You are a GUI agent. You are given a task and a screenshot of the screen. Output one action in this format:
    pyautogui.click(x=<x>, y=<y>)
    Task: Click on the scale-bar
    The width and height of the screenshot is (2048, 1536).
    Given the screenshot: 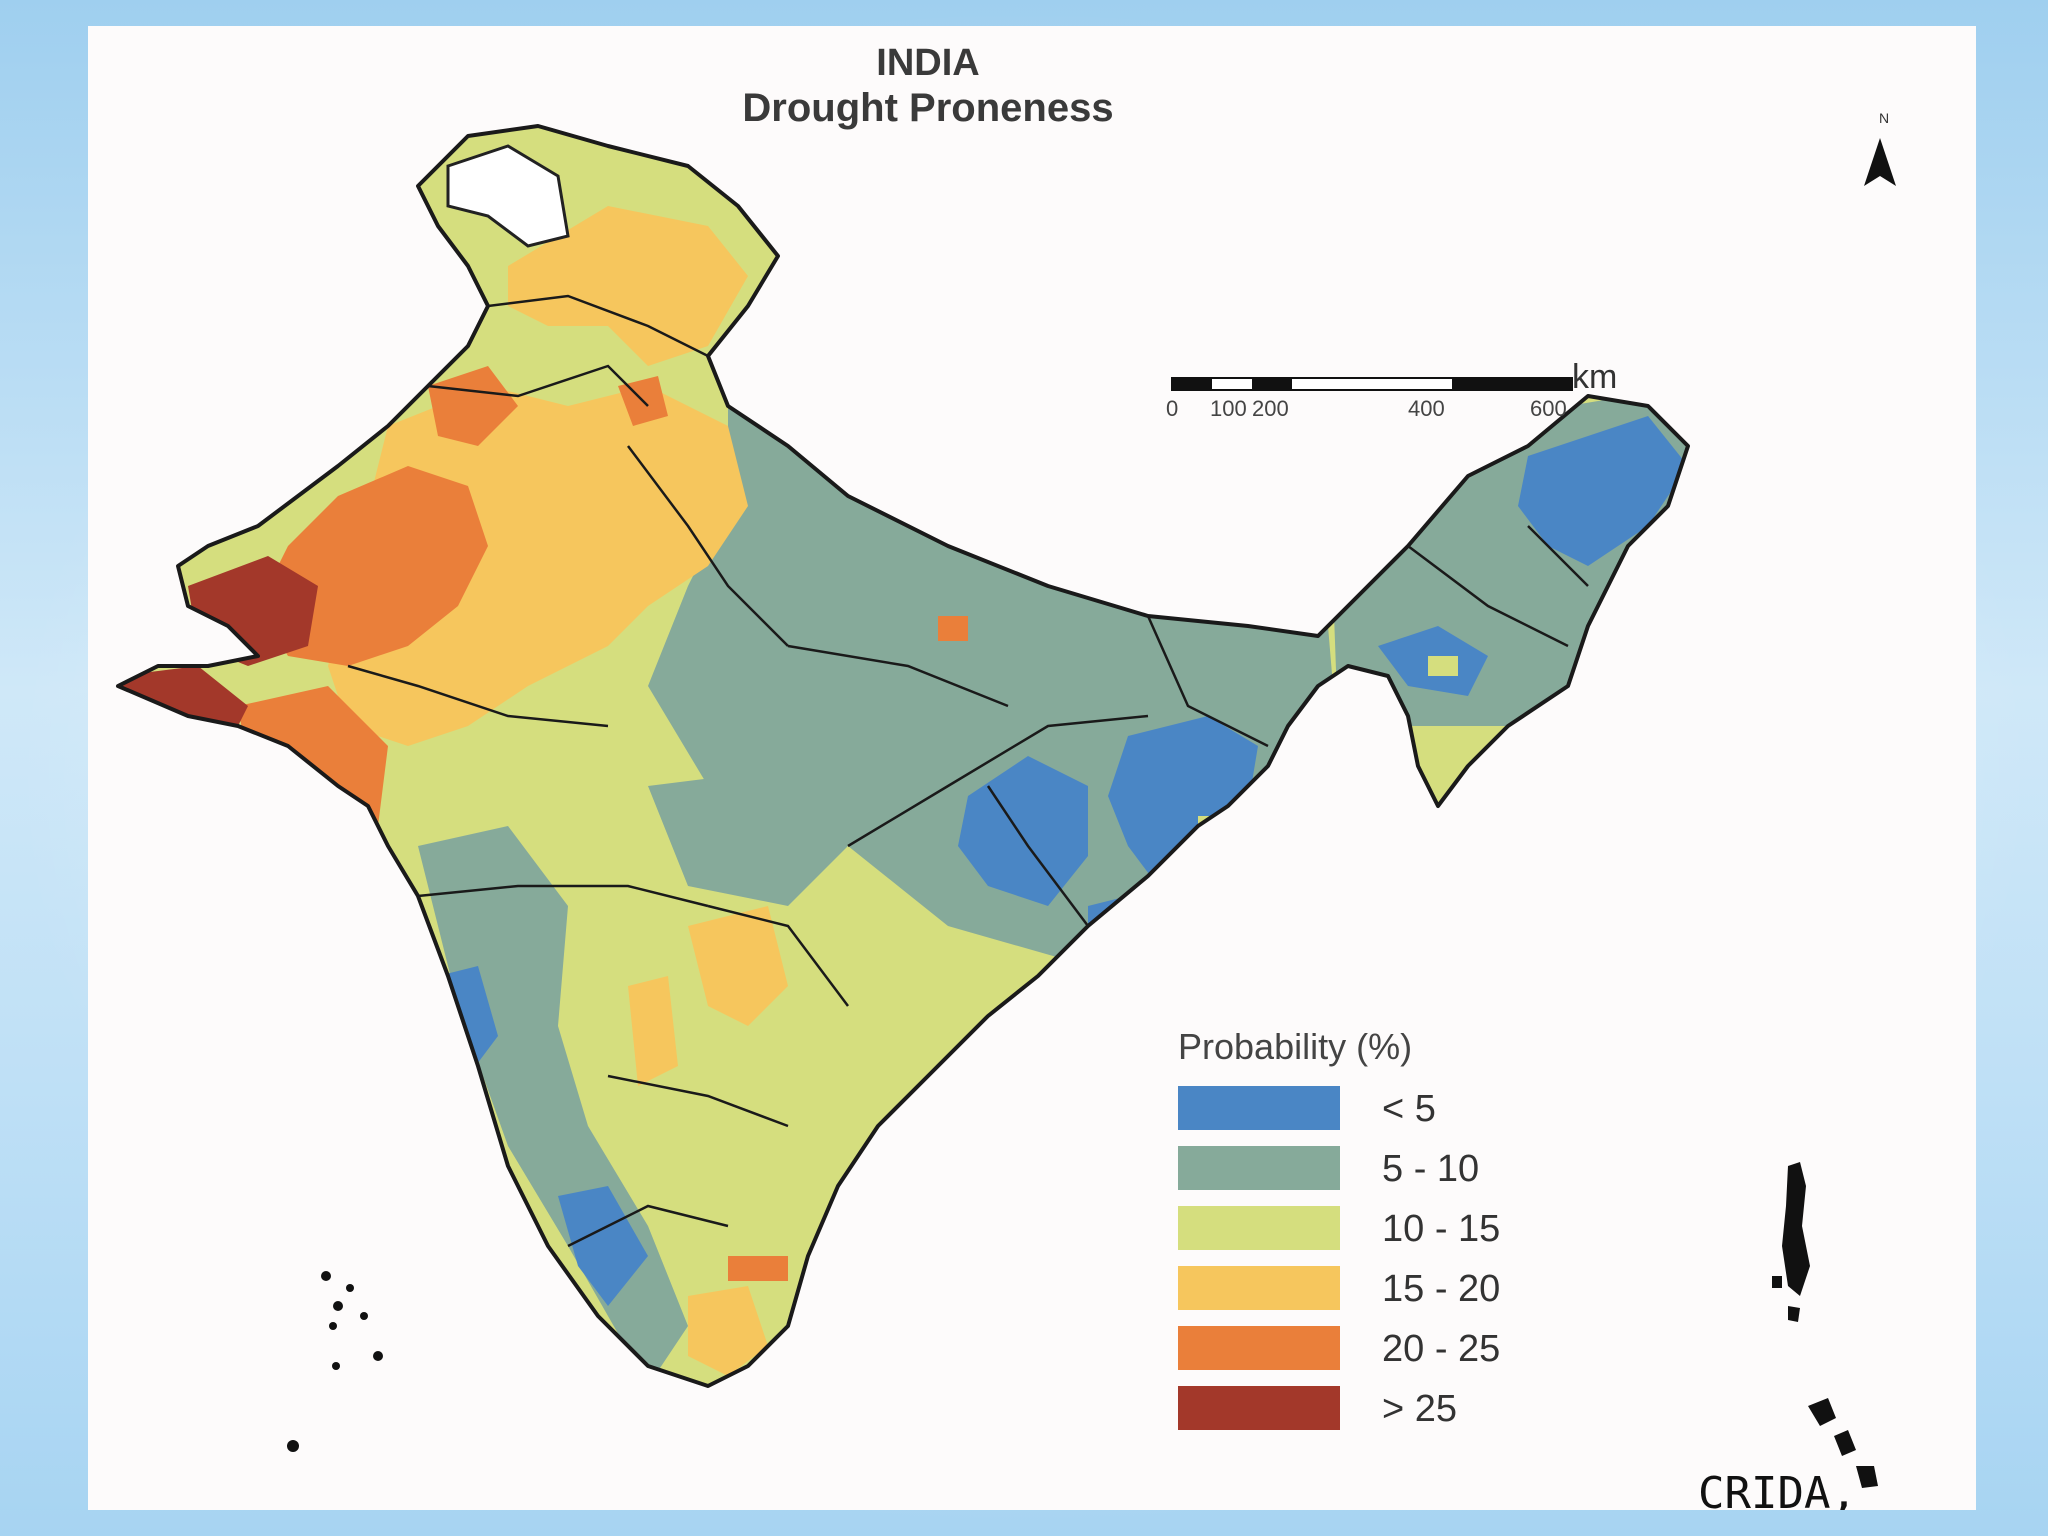 What is the action you would take?
    pyautogui.click(x=1372, y=384)
    